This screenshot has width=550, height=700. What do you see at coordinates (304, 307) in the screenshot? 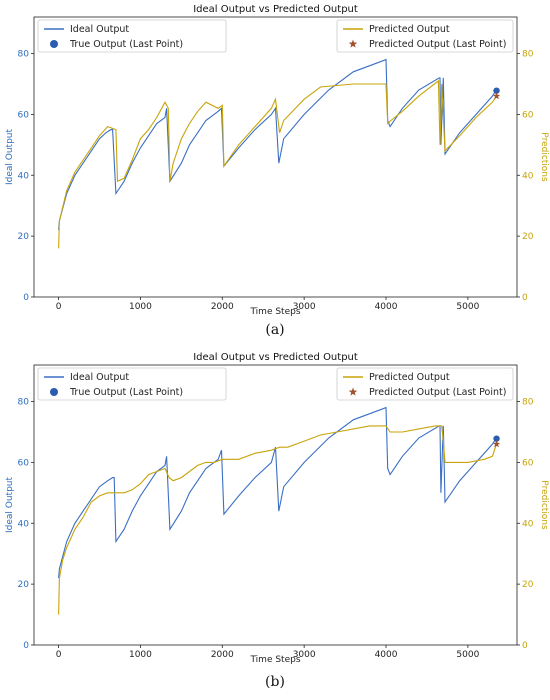
I see `c0-x-tick-label: 3000` at bounding box center [304, 307].